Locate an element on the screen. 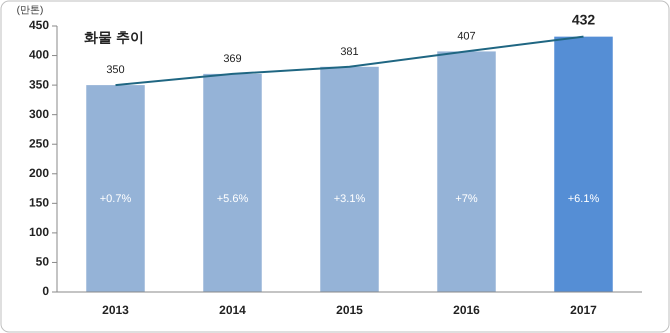 The width and height of the screenshot is (670, 333). annotation: +3.1% is located at coordinates (350, 198).